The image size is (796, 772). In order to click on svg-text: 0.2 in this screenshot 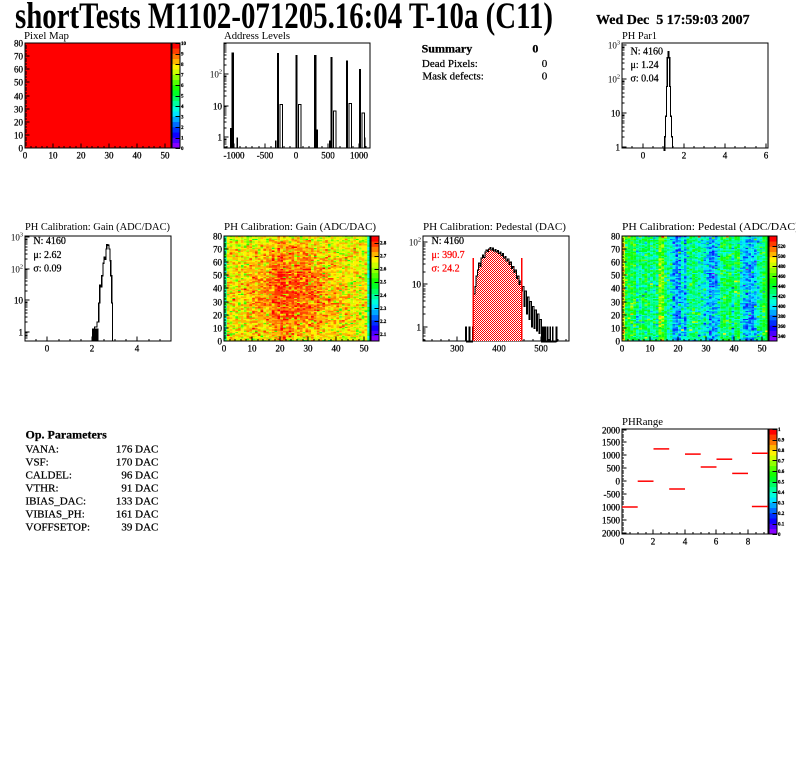, I will do `click(781, 514)`.